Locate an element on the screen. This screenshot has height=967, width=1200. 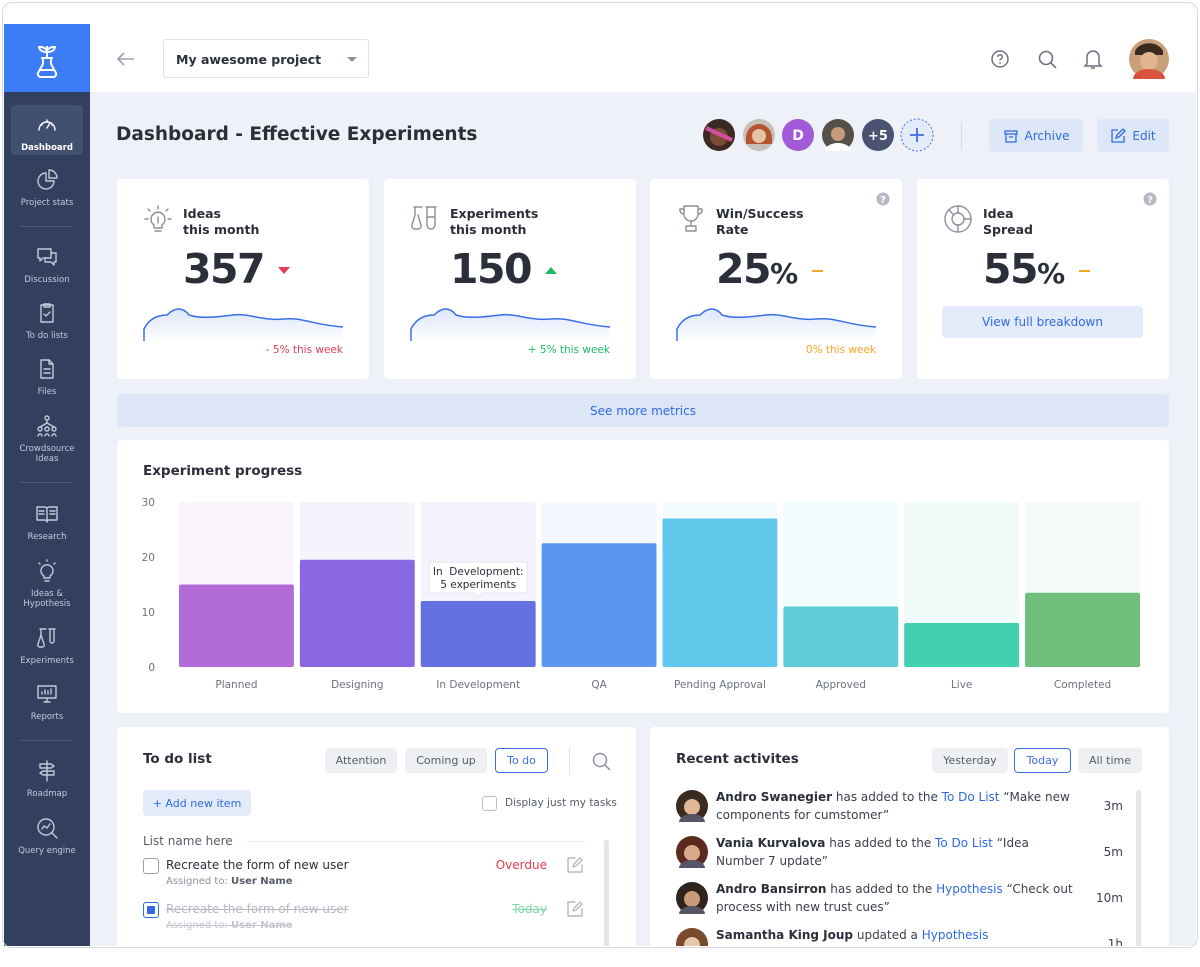
metric-action: View full breakdown is located at coordinates (1042, 322).